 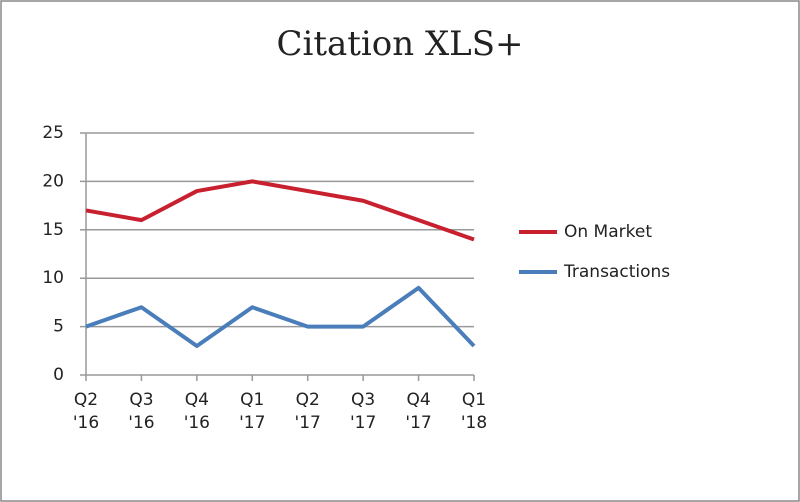 What do you see at coordinates (196, 411) in the screenshot?
I see `x-tick-label: Q4 '16` at bounding box center [196, 411].